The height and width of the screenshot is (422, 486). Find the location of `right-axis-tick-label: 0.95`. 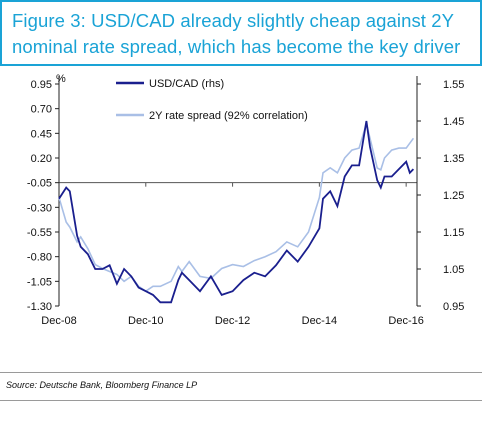

right-axis-tick-label: 0.95 is located at coordinates (453, 307).